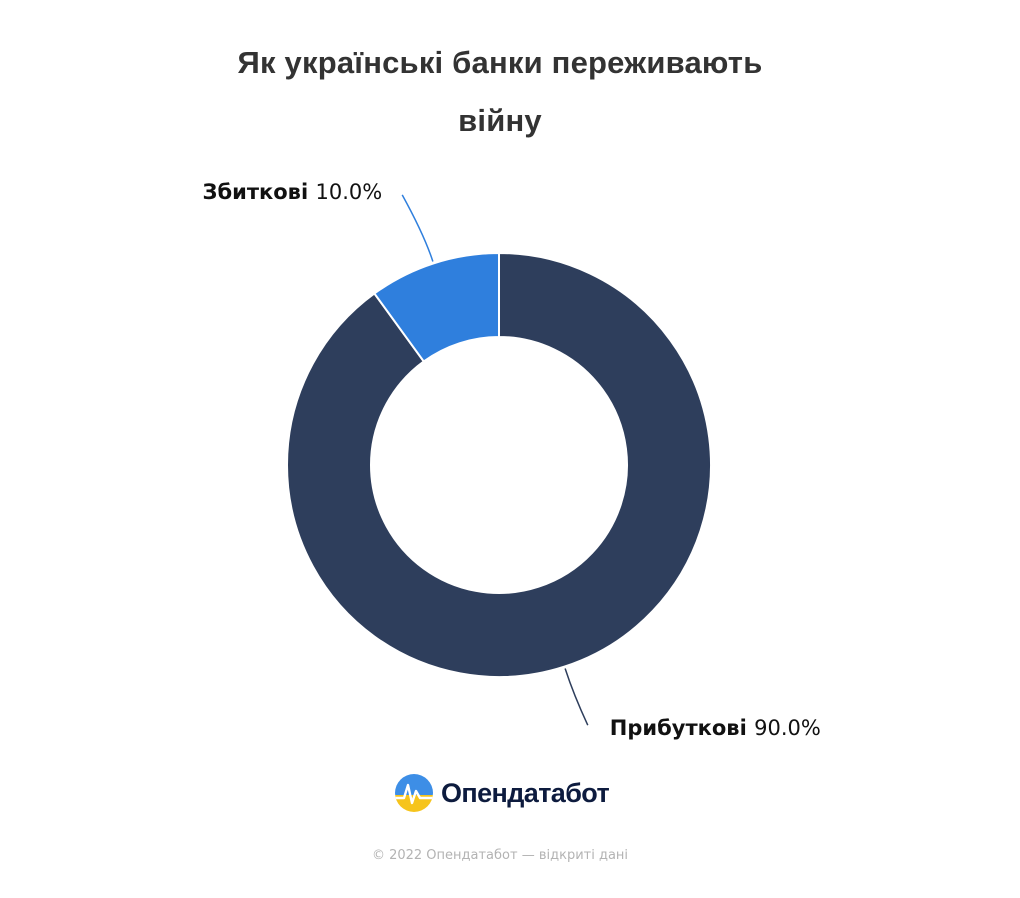 The height and width of the screenshot is (898, 1020). I want to click on chart-title: Як українські банки переживають війну, so click(500, 92).